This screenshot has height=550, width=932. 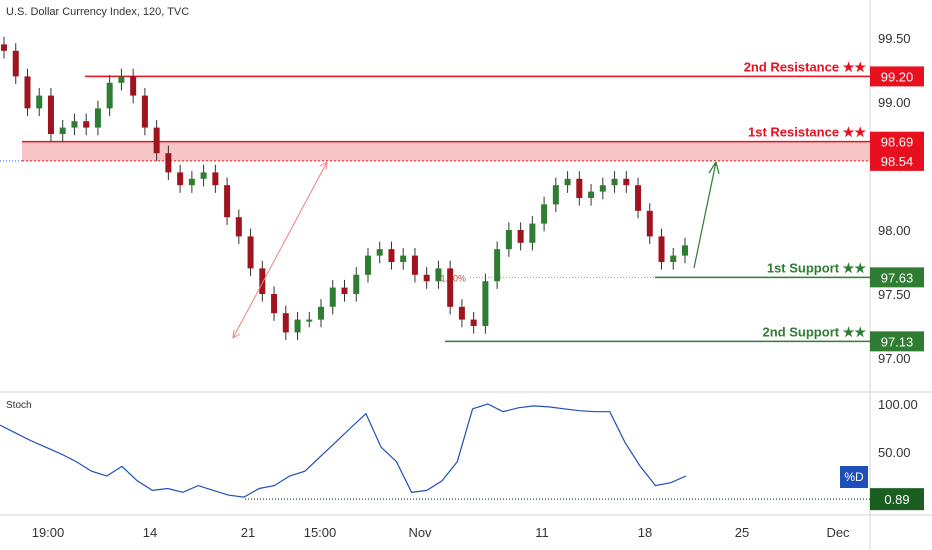 What do you see at coordinates (894, 452) in the screenshot?
I see `stoch-tick-1: 50.00` at bounding box center [894, 452].